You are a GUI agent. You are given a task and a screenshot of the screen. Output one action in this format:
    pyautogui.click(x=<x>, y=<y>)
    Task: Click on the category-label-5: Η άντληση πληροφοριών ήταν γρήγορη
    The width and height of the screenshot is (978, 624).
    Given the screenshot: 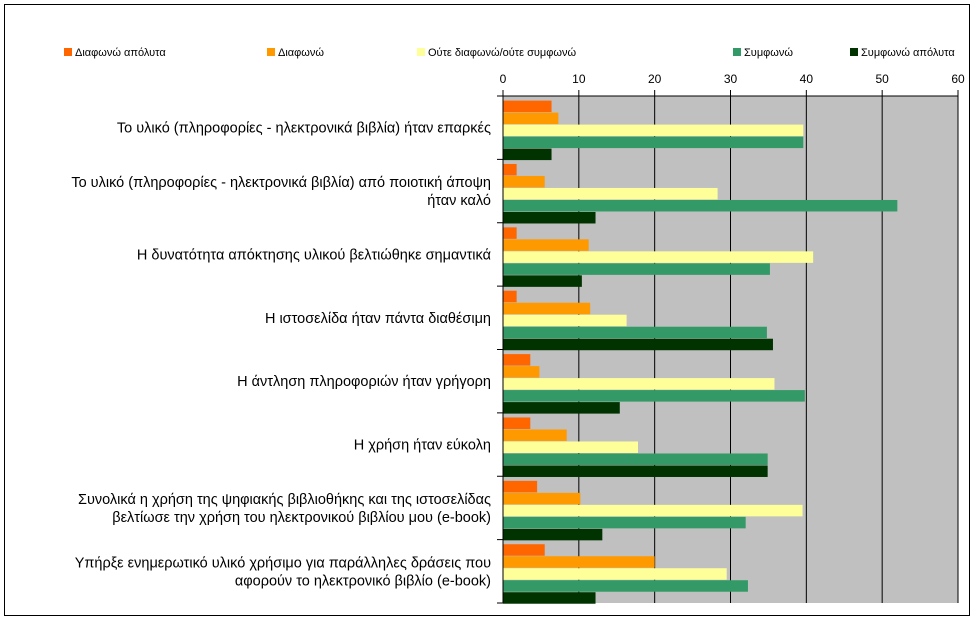 What is the action you would take?
    pyautogui.click(x=364, y=382)
    